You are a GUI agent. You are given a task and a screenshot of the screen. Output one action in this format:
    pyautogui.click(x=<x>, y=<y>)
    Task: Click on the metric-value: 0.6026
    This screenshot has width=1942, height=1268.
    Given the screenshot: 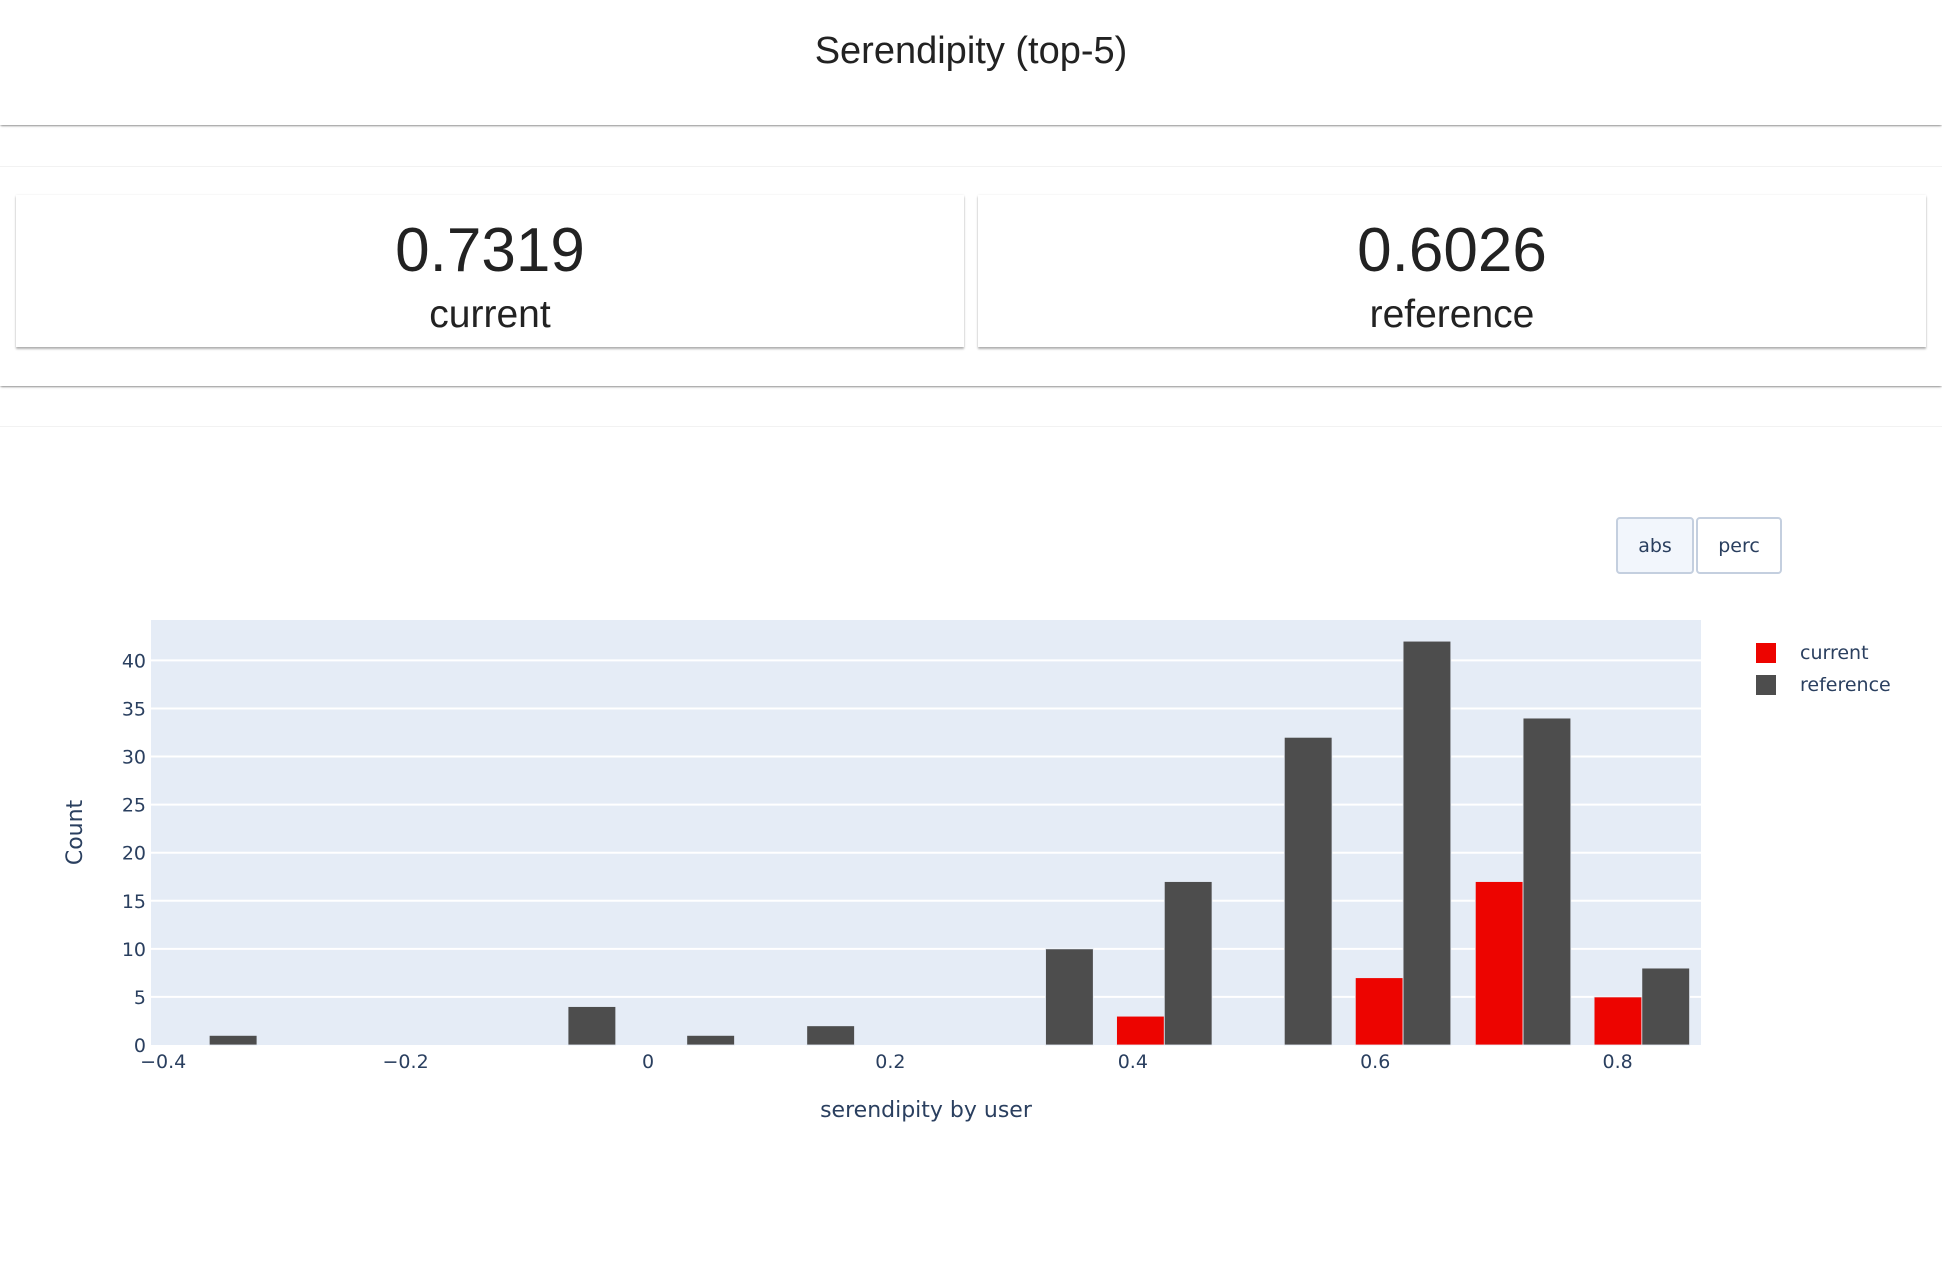 What is the action you would take?
    pyautogui.click(x=1452, y=250)
    